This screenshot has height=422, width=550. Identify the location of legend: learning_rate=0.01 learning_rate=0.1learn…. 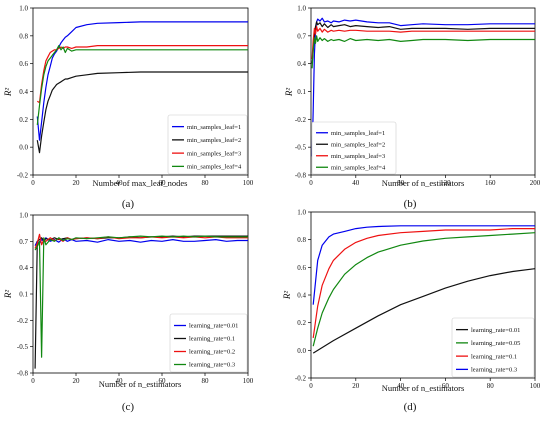
(208, 343).